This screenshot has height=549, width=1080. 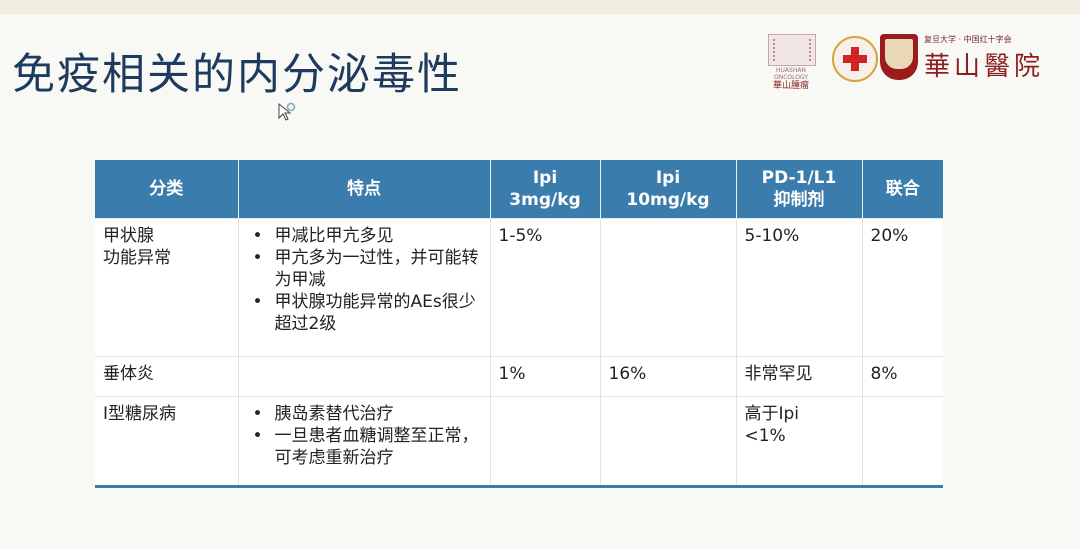 I want to click on cell-ipi-3: 1-5%, so click(x=545, y=287).